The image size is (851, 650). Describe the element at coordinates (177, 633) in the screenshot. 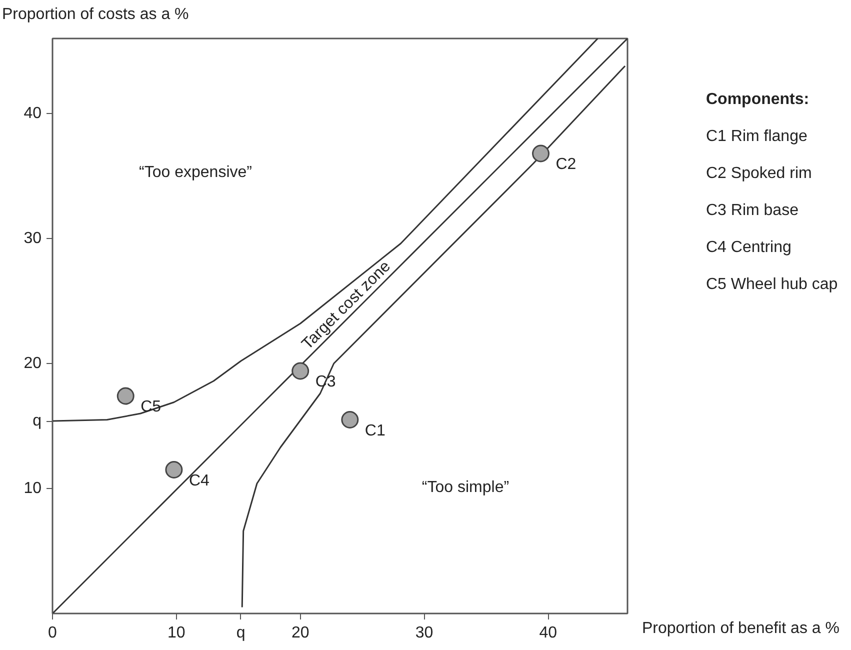

I see `x-tick-label: 10` at that location.